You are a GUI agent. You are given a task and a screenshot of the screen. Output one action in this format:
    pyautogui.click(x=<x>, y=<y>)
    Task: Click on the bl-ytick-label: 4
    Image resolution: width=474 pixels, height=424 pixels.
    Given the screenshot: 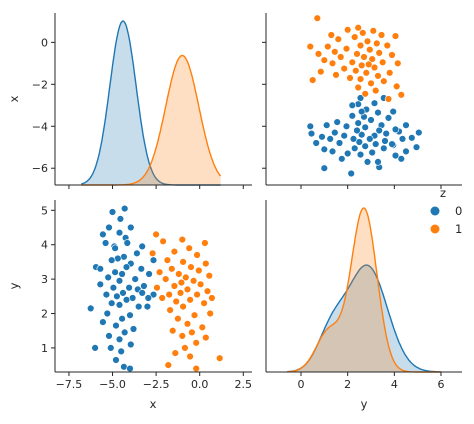 What is the action you would take?
    pyautogui.click(x=44, y=245)
    